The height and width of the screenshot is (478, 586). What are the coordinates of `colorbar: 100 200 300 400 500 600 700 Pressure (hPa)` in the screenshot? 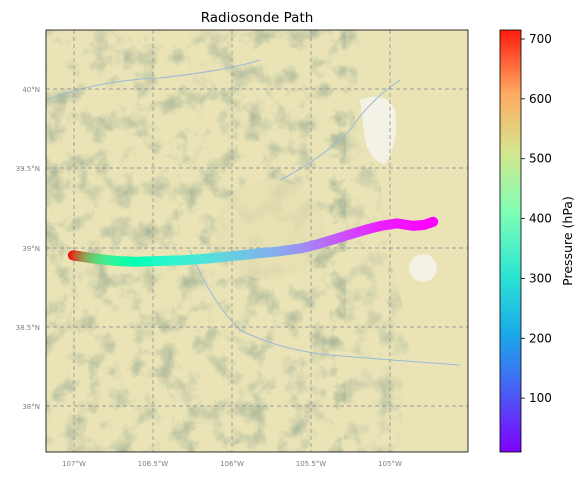 It's located at (537, 241).